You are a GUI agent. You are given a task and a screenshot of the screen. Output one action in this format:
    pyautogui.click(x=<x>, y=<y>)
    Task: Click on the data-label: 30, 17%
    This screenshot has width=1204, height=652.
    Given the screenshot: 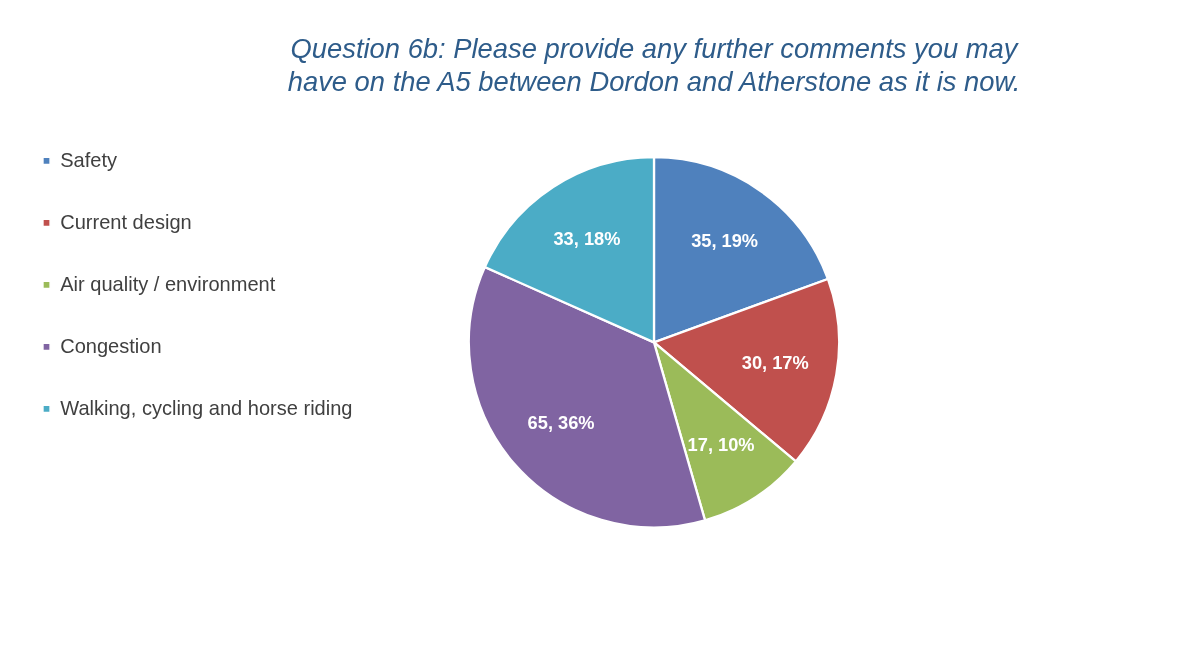 What is the action you would take?
    pyautogui.click(x=775, y=363)
    